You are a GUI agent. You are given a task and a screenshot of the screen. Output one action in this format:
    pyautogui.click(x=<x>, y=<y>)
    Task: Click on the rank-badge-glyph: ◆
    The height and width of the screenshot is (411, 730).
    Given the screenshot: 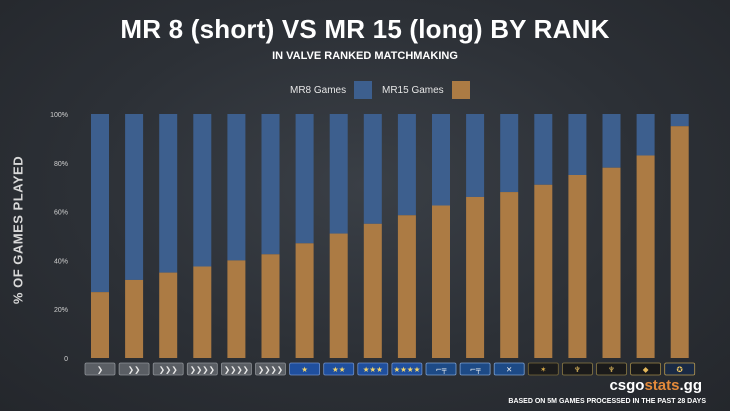 What is the action you would take?
    pyautogui.click(x=646, y=369)
    